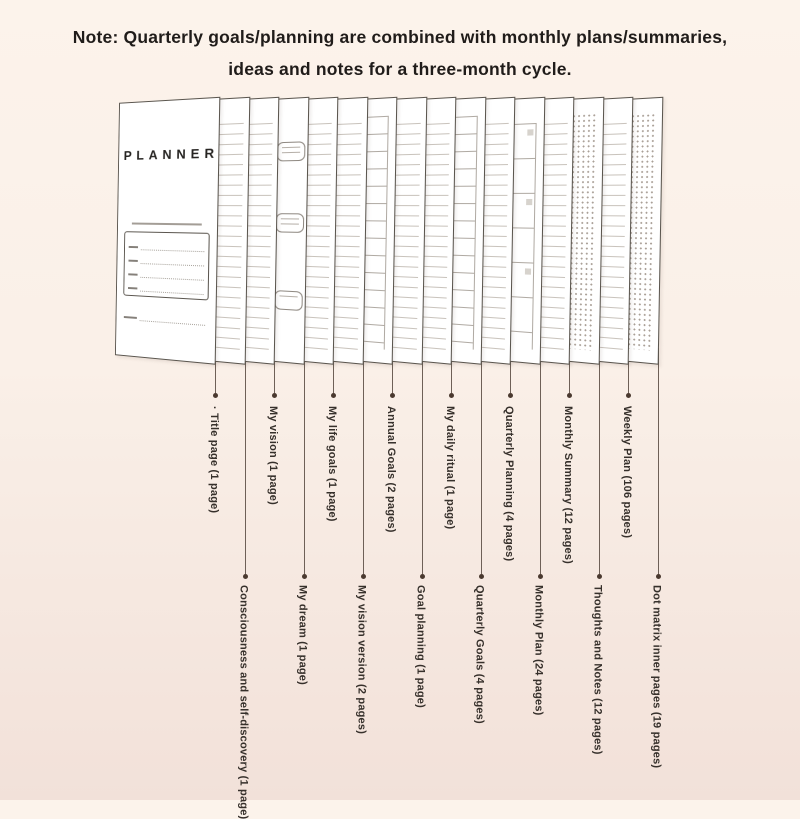 Image resolution: width=800 pixels, height=819 pixels. Describe the element at coordinates (164, 318) in the screenshot. I see `cover-extra-row` at that location.